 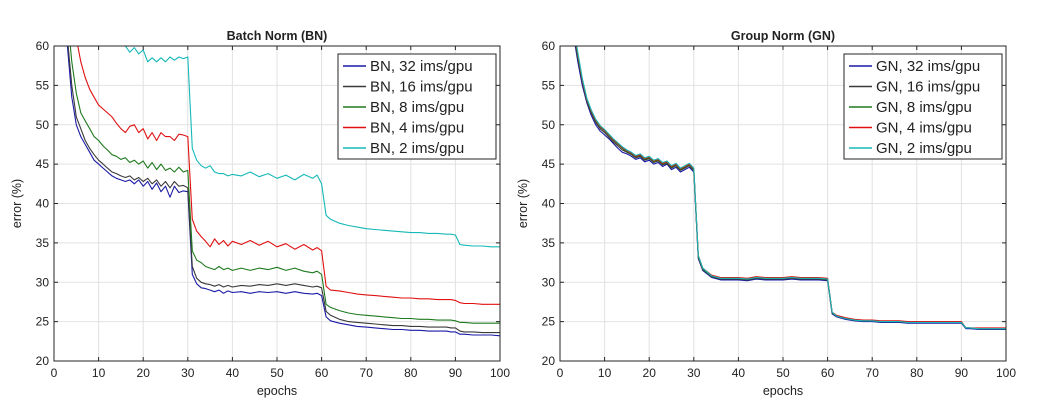 I want to click on legend-label: GN, 2 ims/gpu, so click(x=924, y=148).